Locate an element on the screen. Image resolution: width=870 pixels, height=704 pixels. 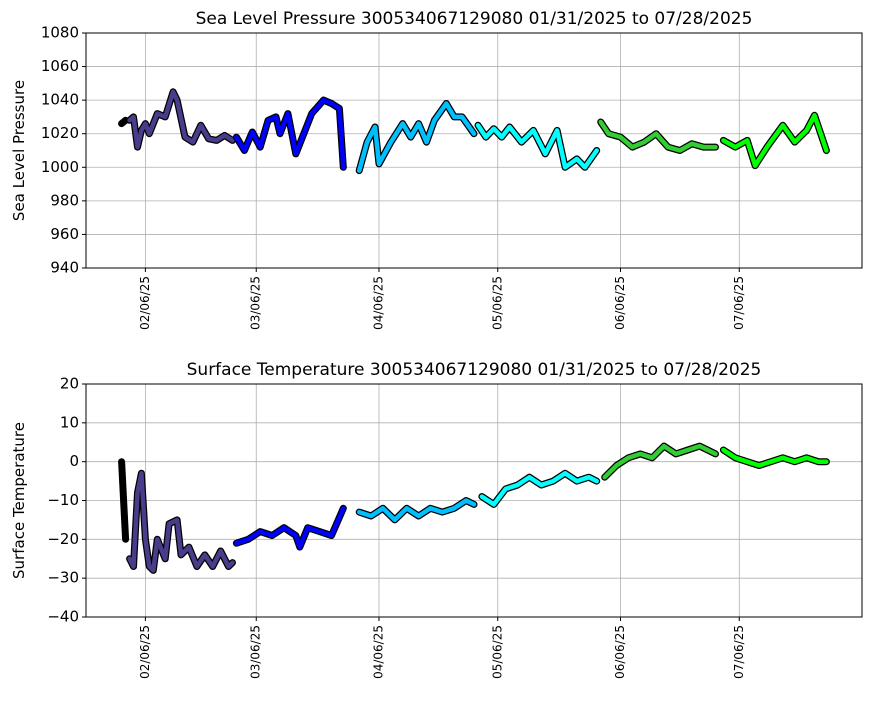
y-tick-label: 10 is located at coordinates (69, 422).